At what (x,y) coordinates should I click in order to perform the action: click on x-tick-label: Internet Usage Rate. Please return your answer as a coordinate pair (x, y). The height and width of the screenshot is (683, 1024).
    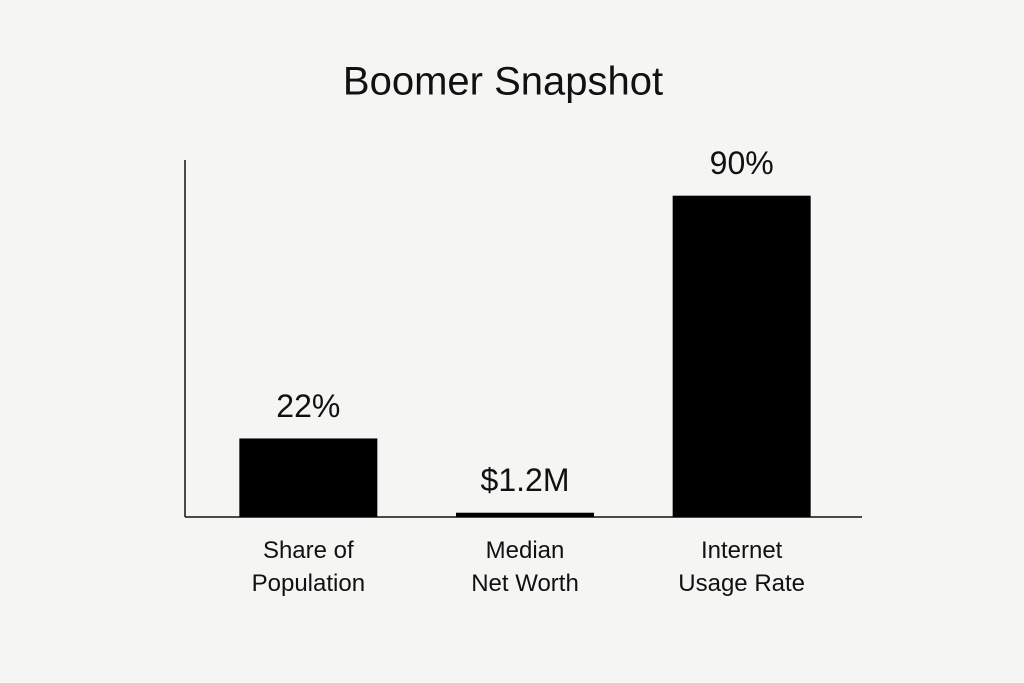
    Looking at the image, I should click on (742, 567).